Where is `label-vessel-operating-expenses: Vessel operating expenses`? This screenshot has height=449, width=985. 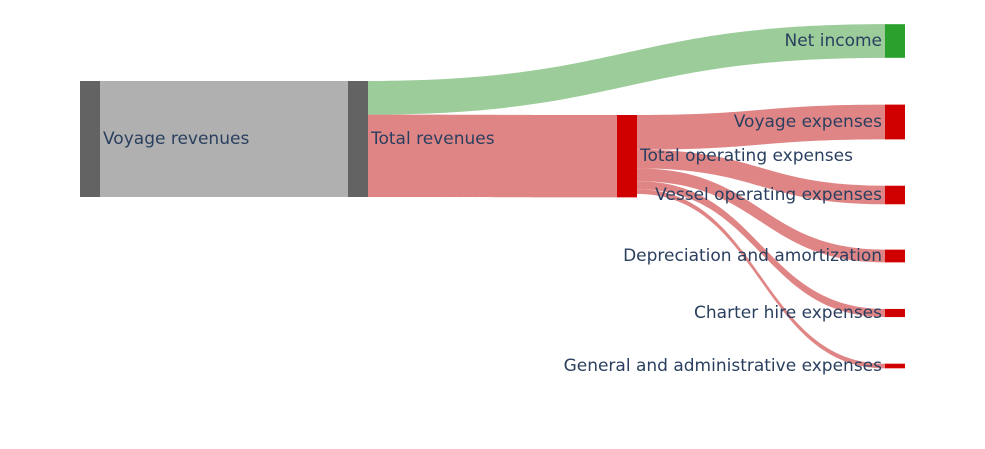
label-vessel-operating-expenses: Vessel operating expenses is located at coordinates (768, 195).